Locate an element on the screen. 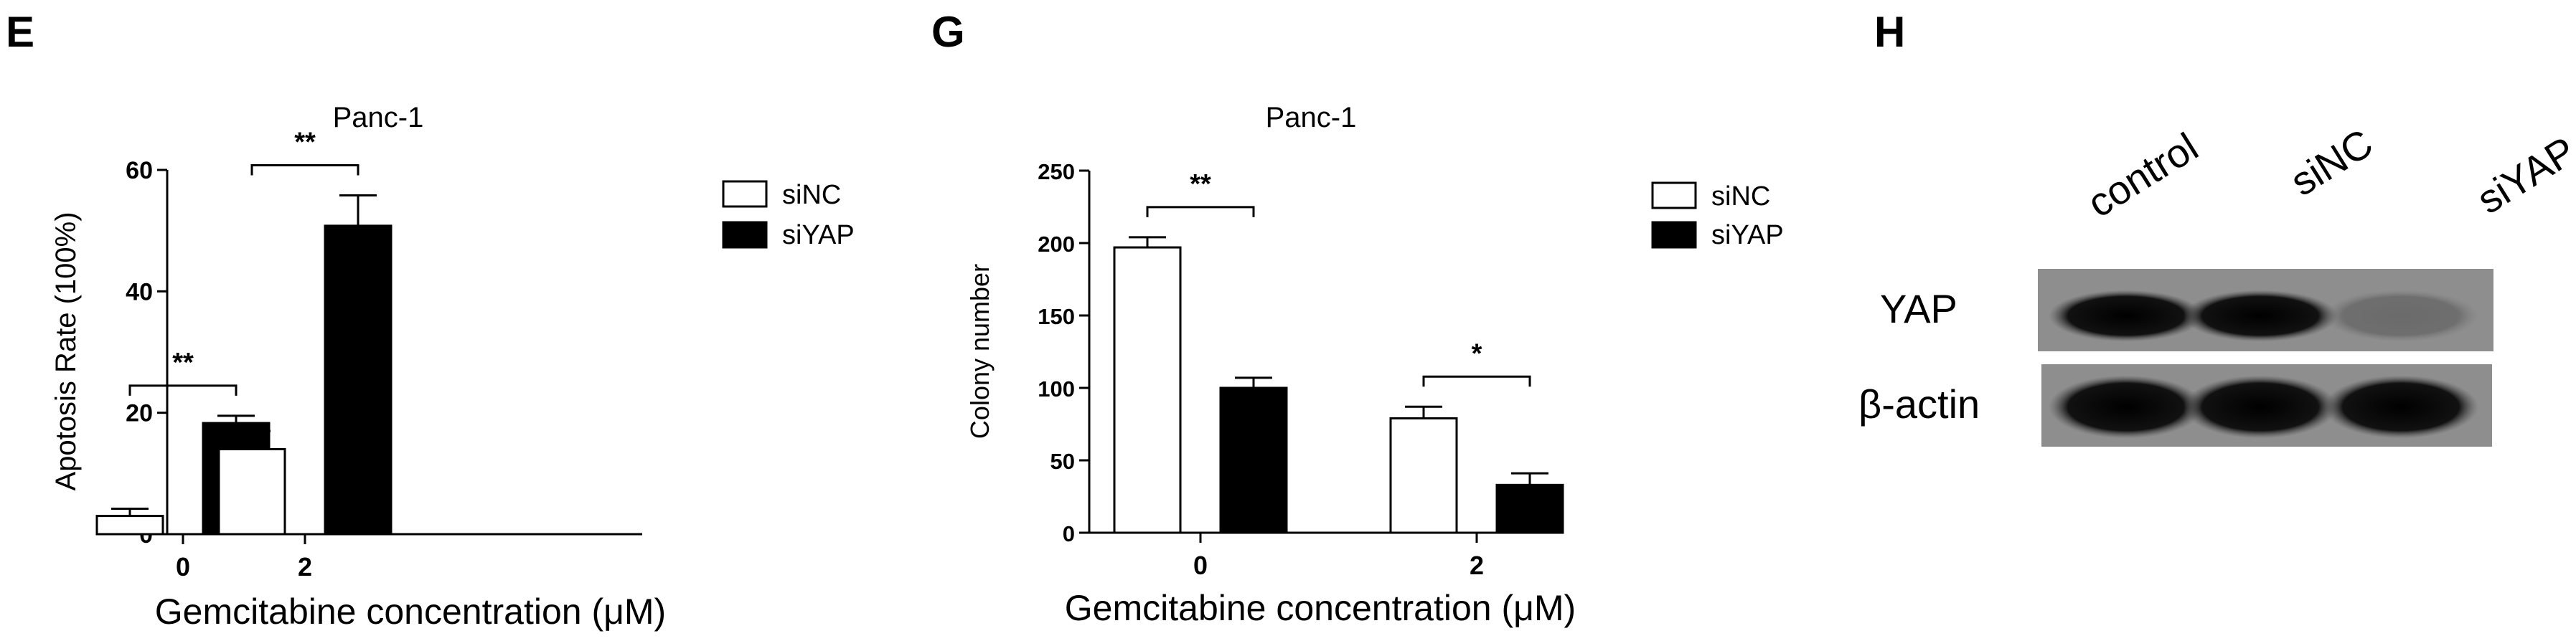 The image size is (2576, 641). panel-g-x-label: Gemcitabine concentration (μM) is located at coordinates (1320, 608).